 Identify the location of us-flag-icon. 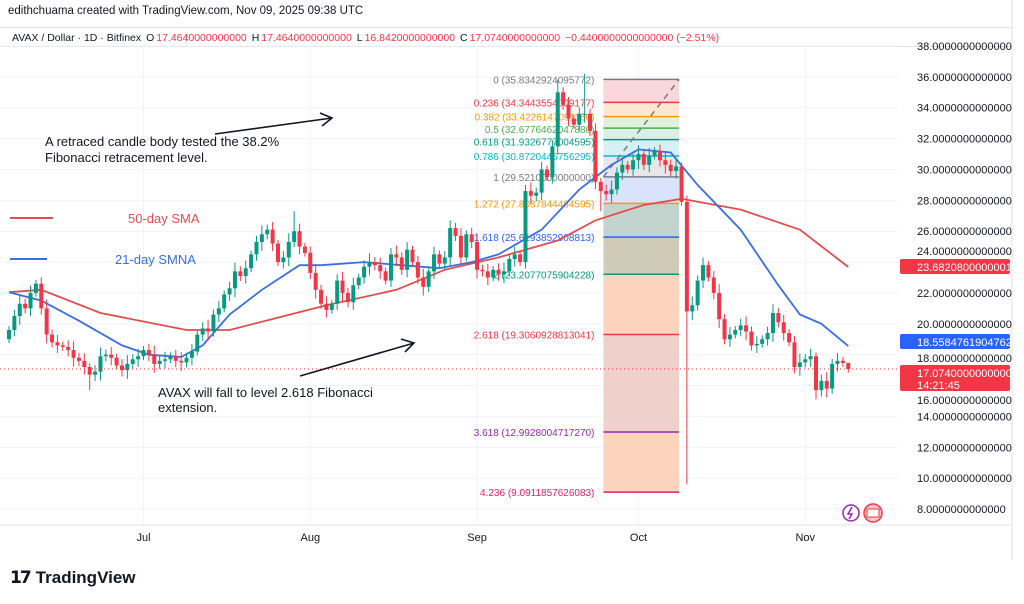
(873, 513).